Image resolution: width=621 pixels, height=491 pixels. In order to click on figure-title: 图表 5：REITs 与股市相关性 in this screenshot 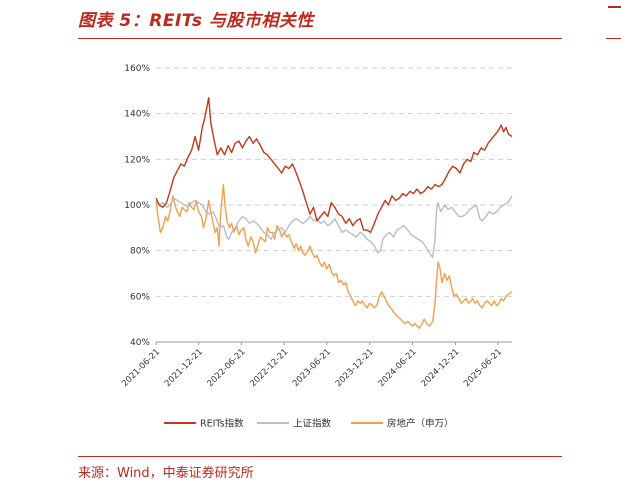, I will do `click(196, 21)`.